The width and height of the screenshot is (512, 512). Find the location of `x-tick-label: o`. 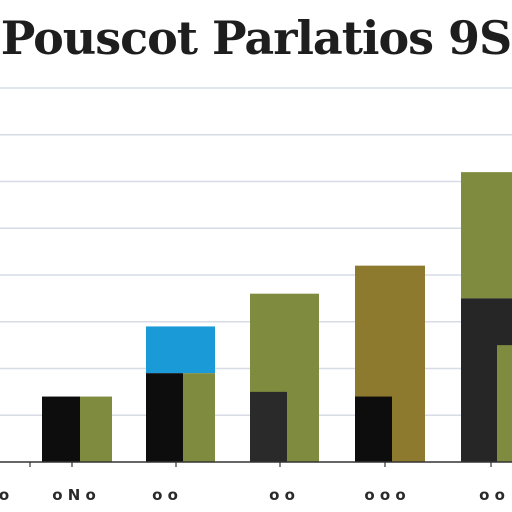

x-tick-label: o is located at coordinates (4, 495).